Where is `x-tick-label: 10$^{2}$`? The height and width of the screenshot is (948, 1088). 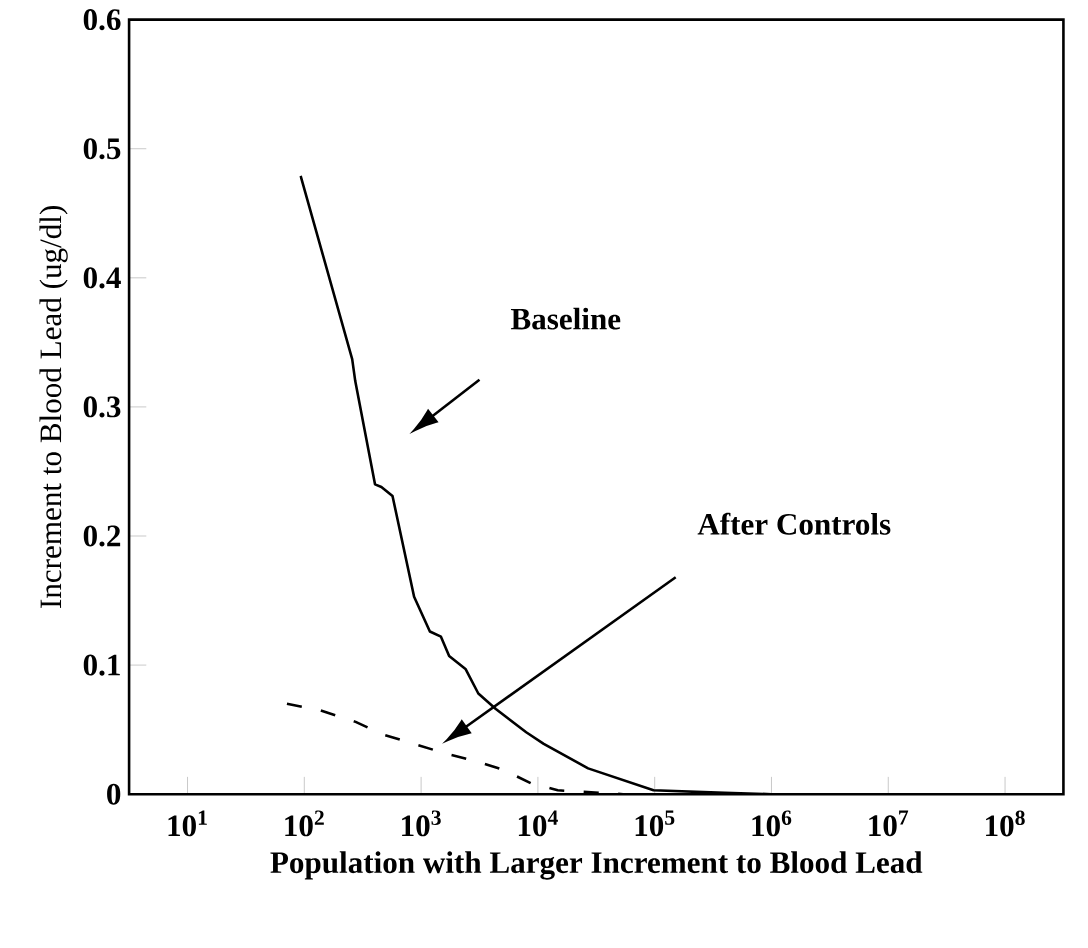 x-tick-label: 10$^{2}$ is located at coordinates (304, 823).